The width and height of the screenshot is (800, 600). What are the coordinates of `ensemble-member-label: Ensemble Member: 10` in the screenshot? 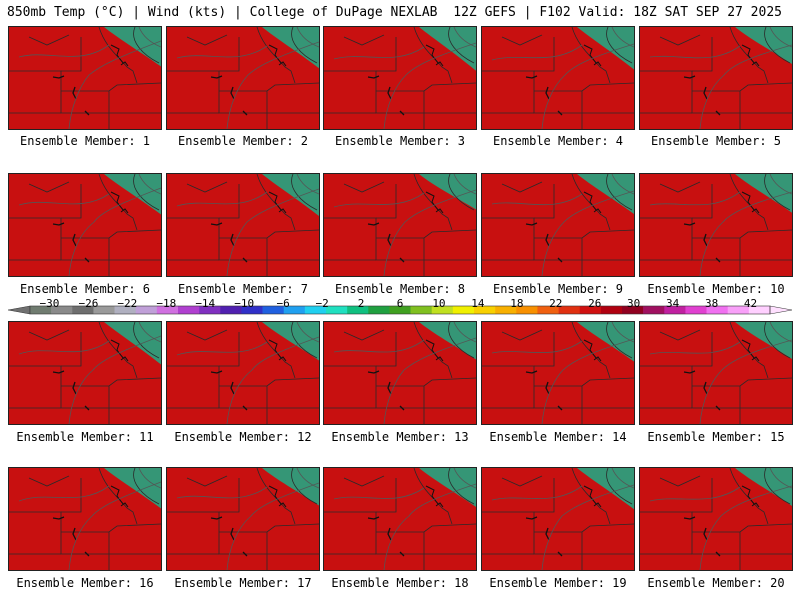 It's located at (716, 289).